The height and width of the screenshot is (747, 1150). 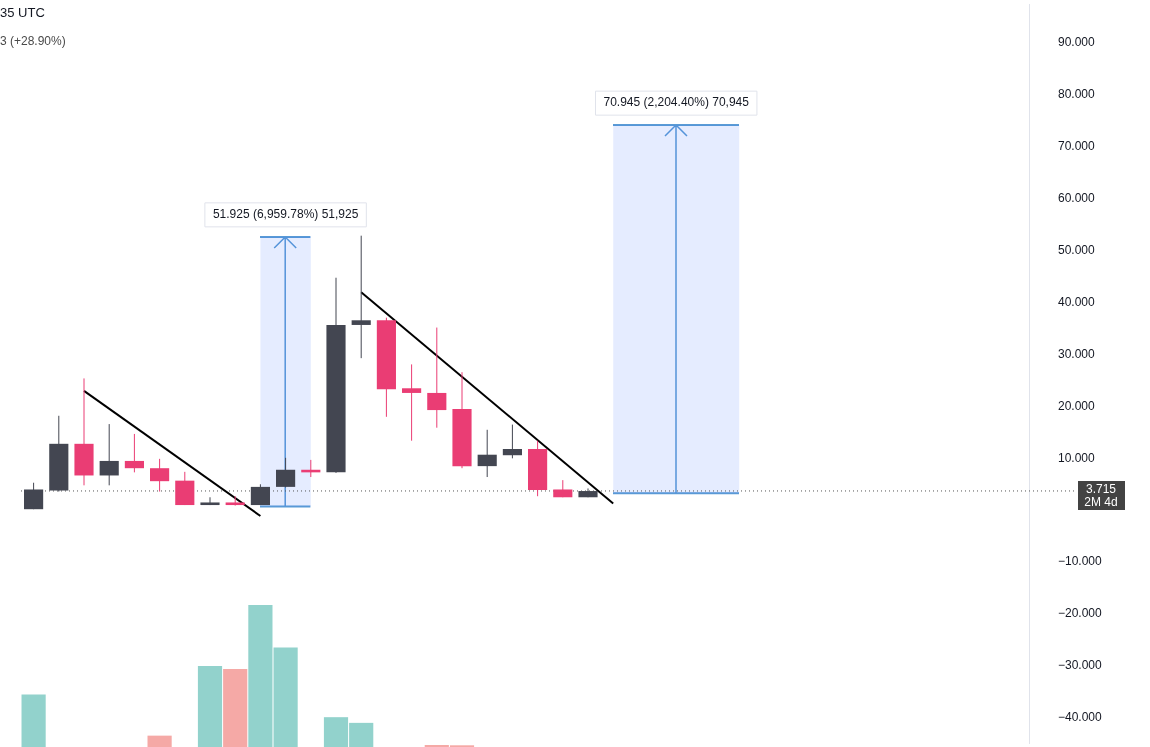 I want to click on y-tick-label: 50.000, so click(x=1077, y=250).